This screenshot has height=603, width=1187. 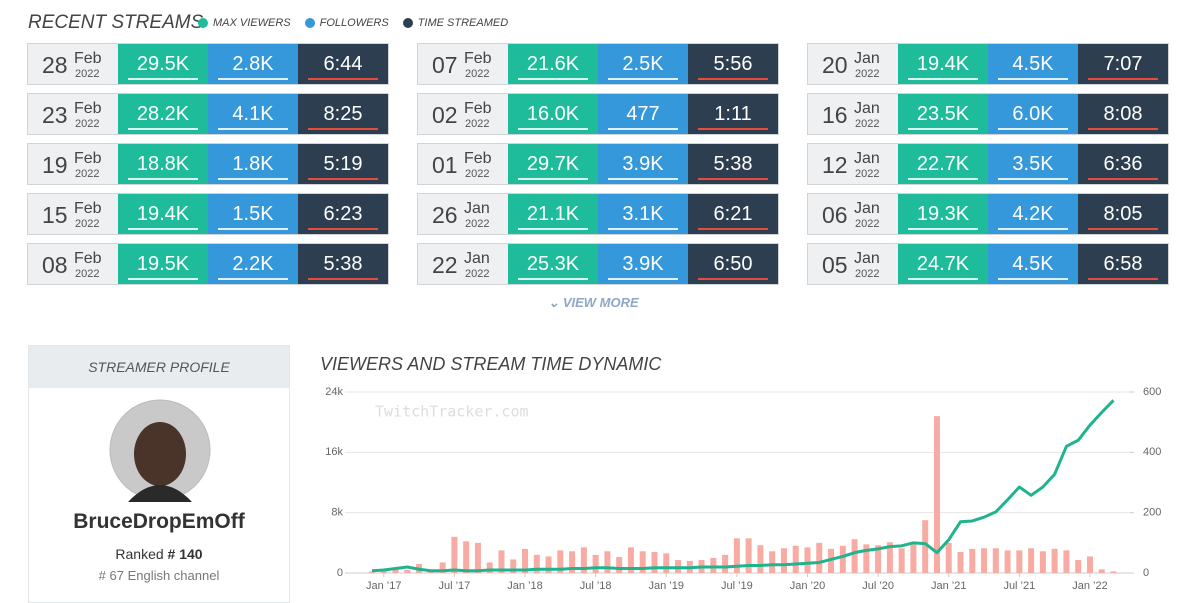 What do you see at coordinates (253, 114) in the screenshot?
I see `followers: 4.1K` at bounding box center [253, 114].